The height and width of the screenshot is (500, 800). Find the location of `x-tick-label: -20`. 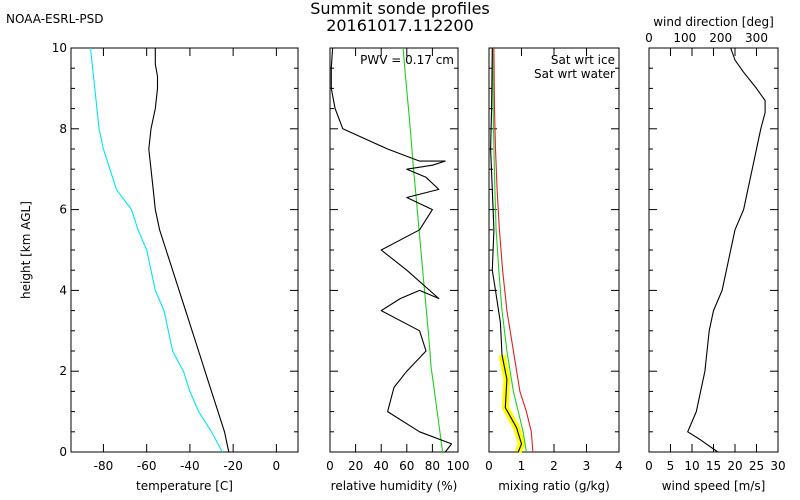

x-tick-label: -20 is located at coordinates (233, 466).